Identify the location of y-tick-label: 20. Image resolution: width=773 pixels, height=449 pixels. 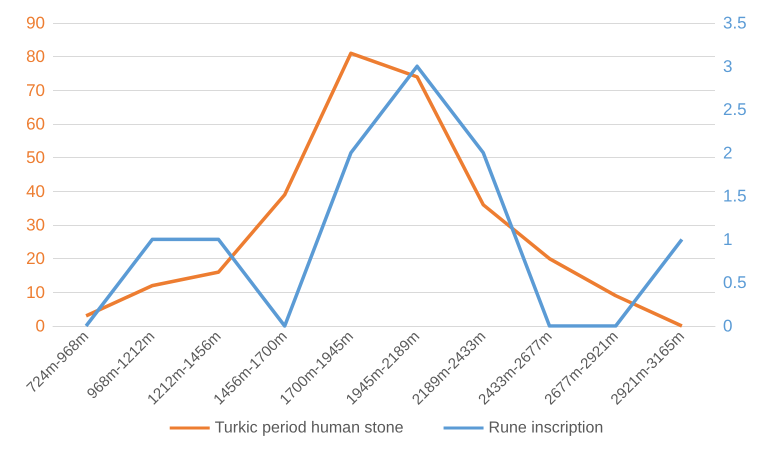
(35, 258).